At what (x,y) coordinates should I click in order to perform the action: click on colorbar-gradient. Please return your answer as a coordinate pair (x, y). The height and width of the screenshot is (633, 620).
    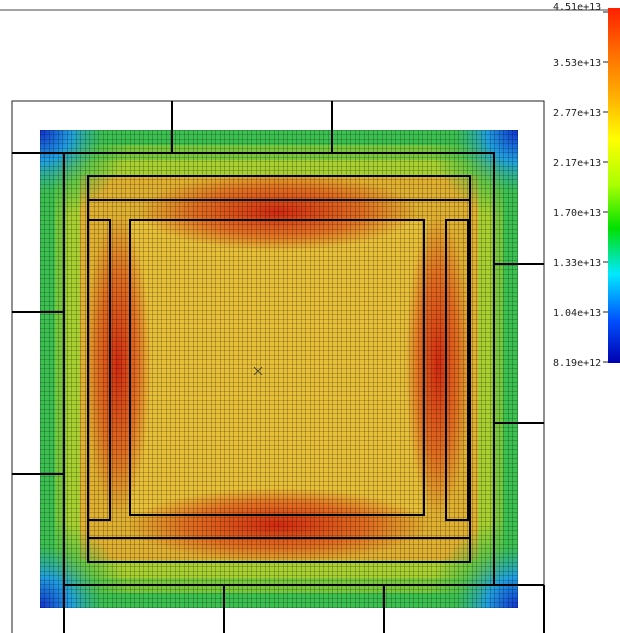
    Looking at the image, I should click on (614, 185).